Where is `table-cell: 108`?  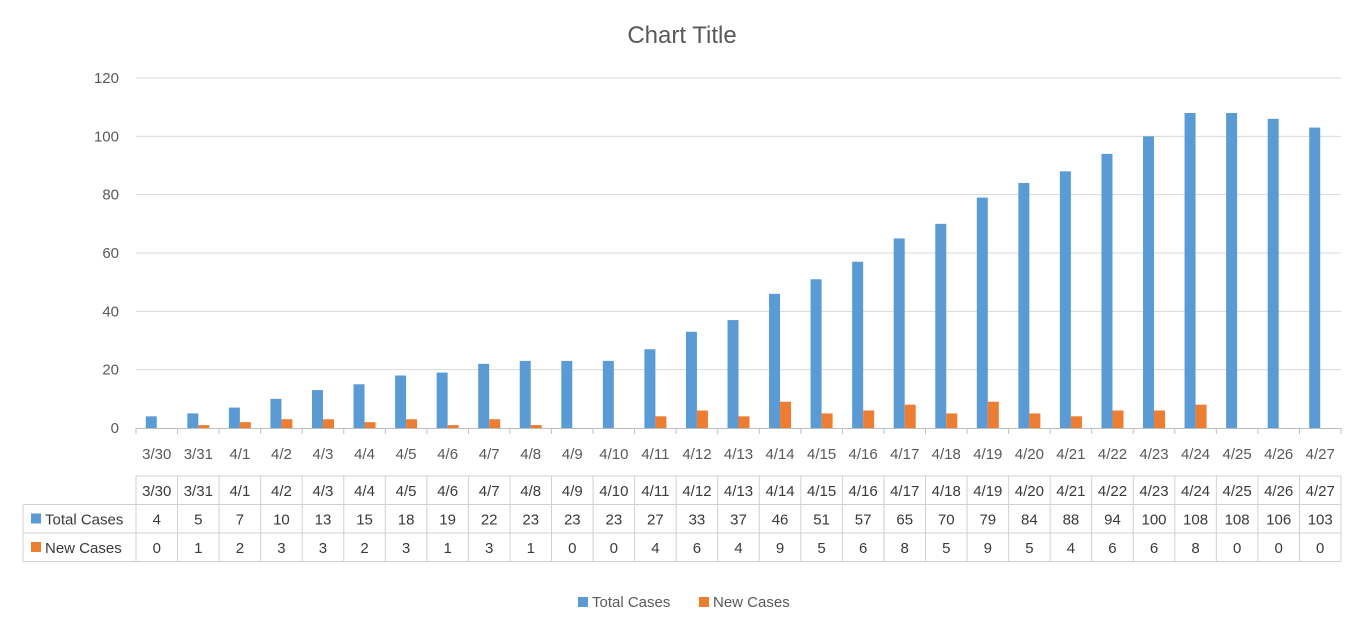
table-cell: 108 is located at coordinates (1237, 520).